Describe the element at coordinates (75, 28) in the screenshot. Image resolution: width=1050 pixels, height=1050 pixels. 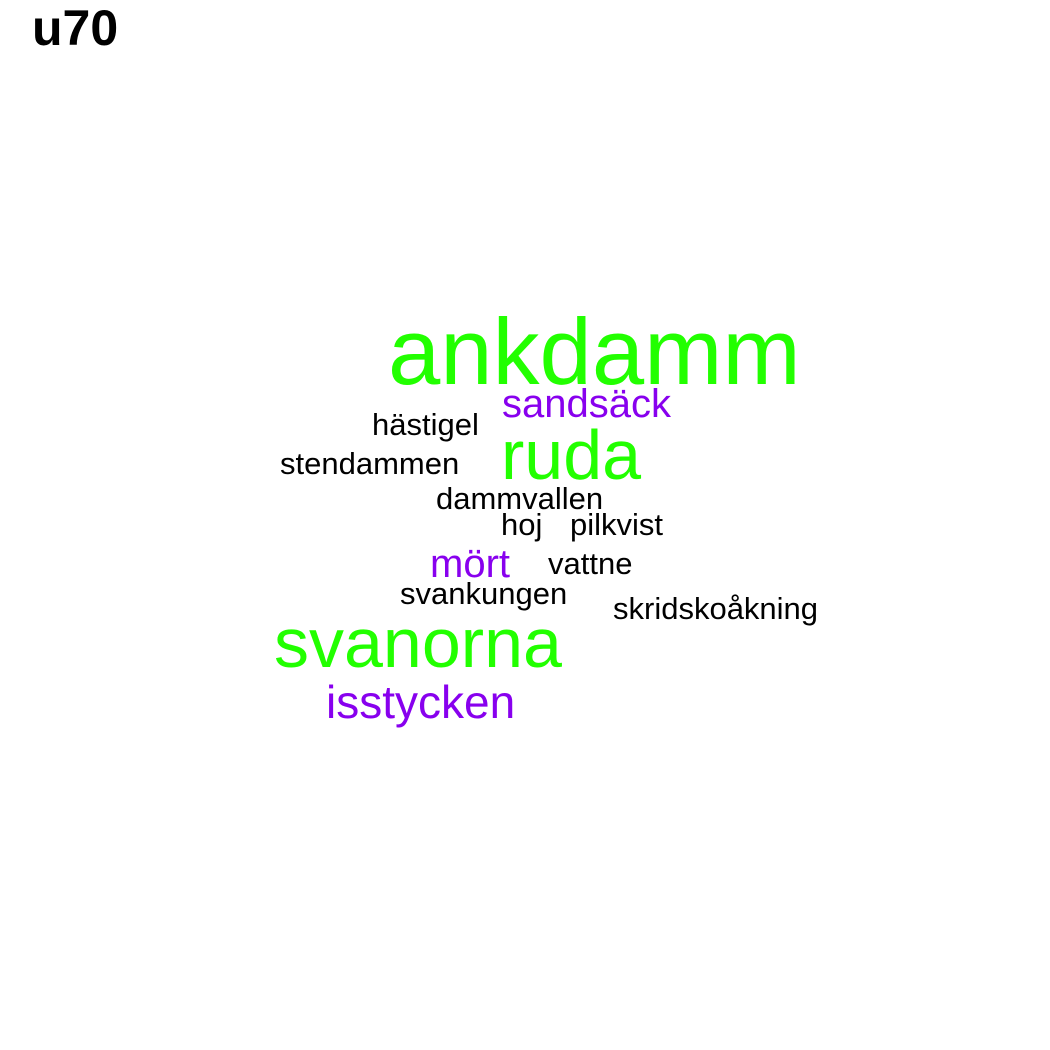
I see `page-title: u70` at that location.